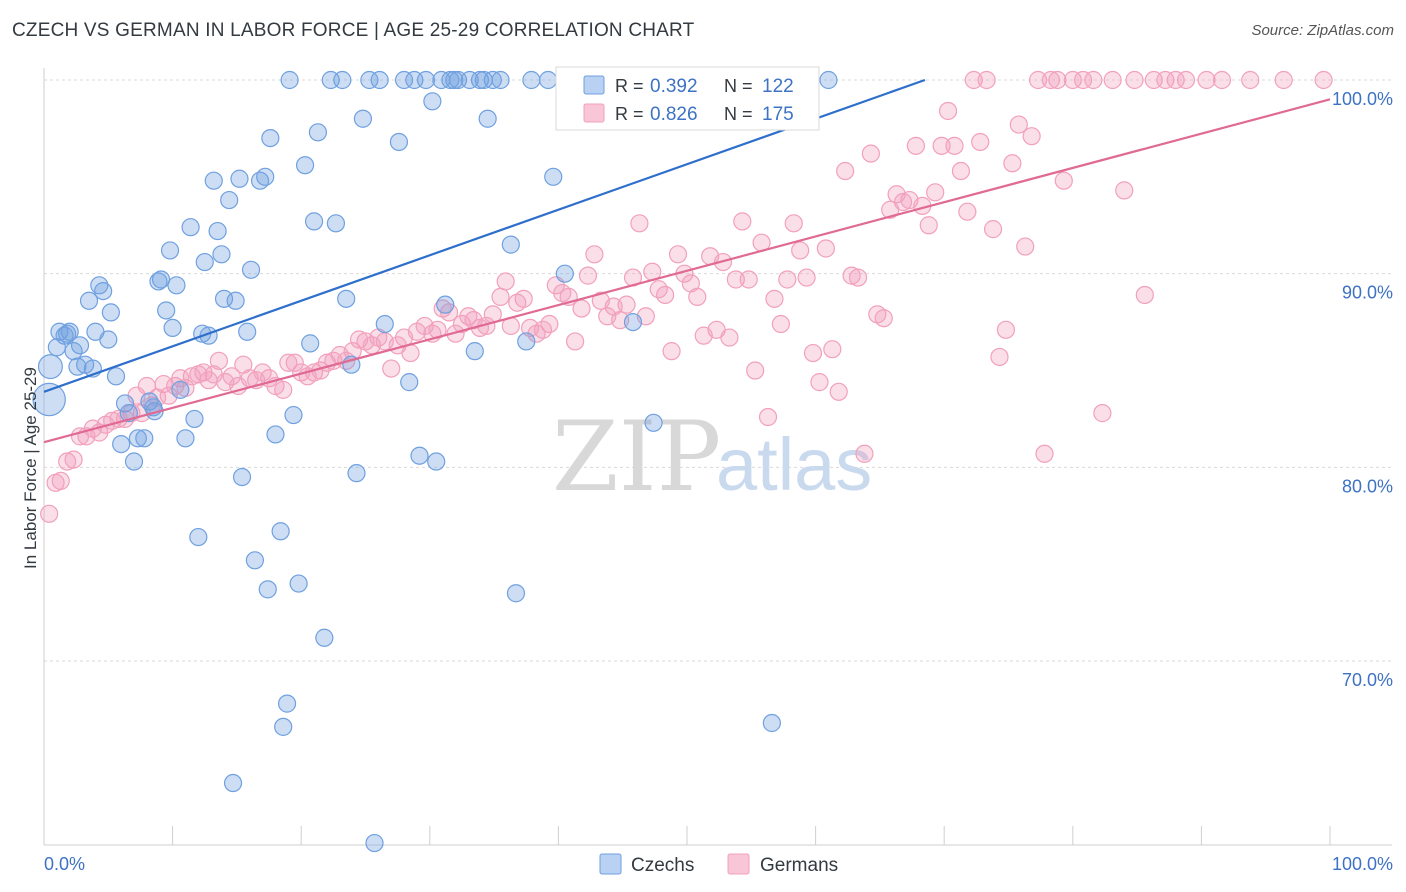  I want to click on y-tick-label: 80.0%, so click(1367, 486).